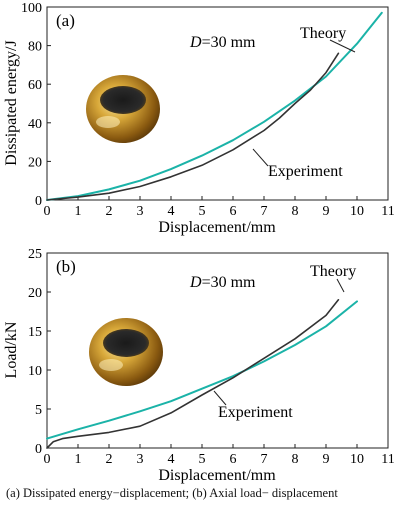 The image size is (400, 506). Describe the element at coordinates (66, 266) in the screenshot. I see `panel-b-label: (b)` at that location.